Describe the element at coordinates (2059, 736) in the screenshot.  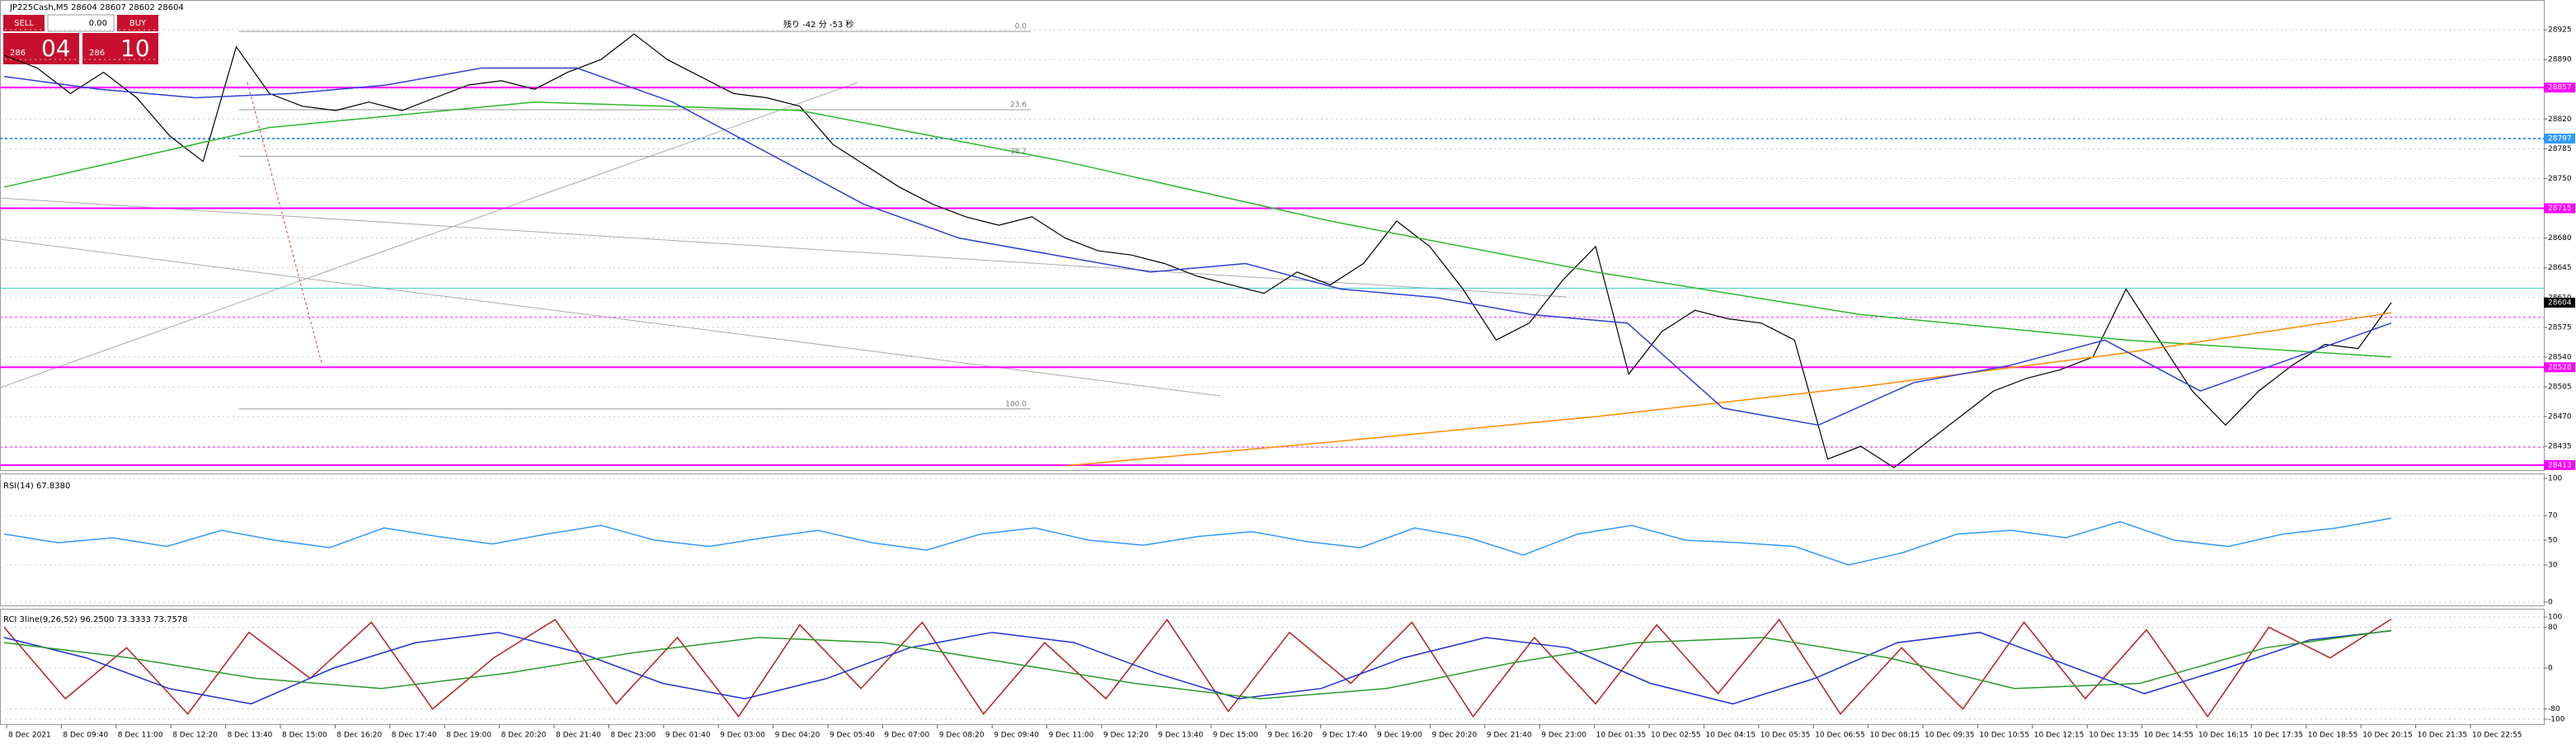
I see `x-tick-label: 10 Dec 12:15` at that location.